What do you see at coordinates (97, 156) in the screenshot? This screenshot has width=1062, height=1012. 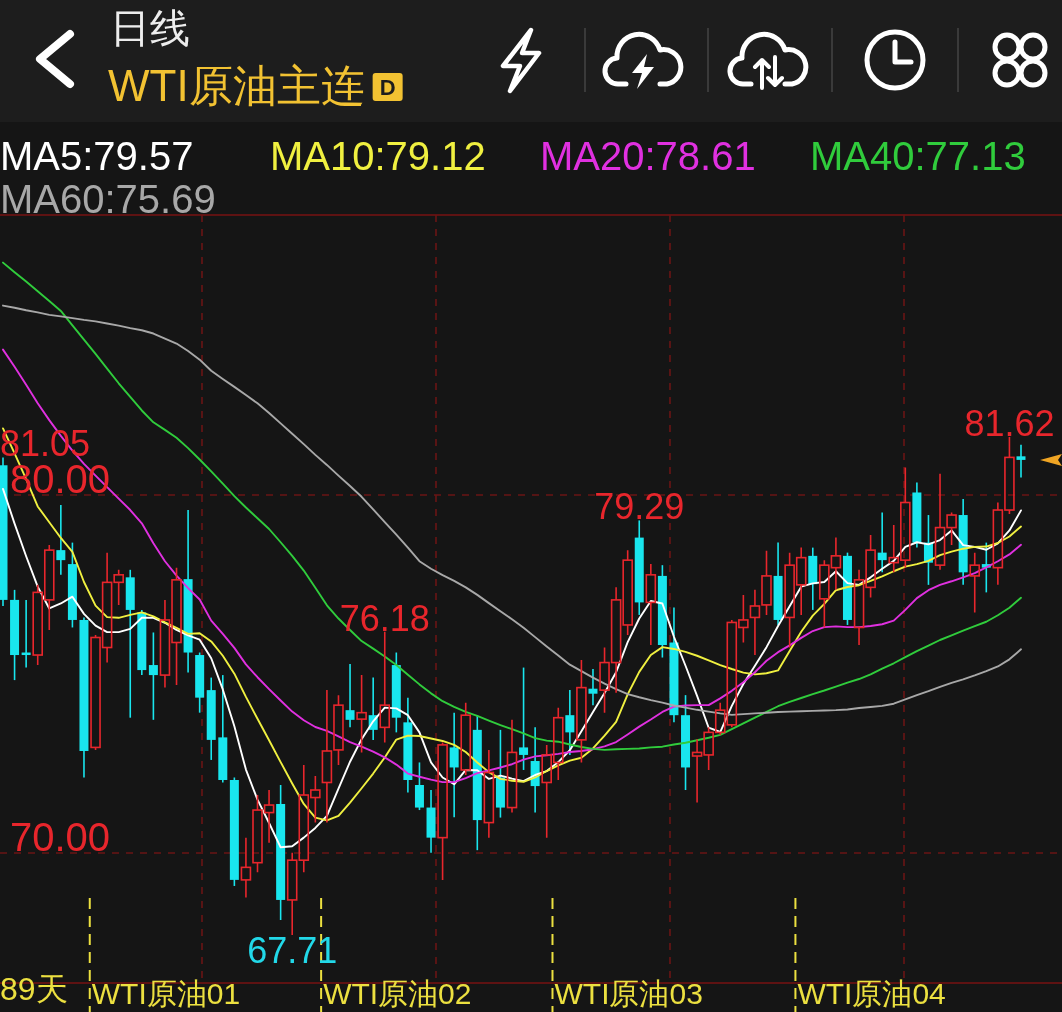 I see `text: MA5:79.57` at bounding box center [97, 156].